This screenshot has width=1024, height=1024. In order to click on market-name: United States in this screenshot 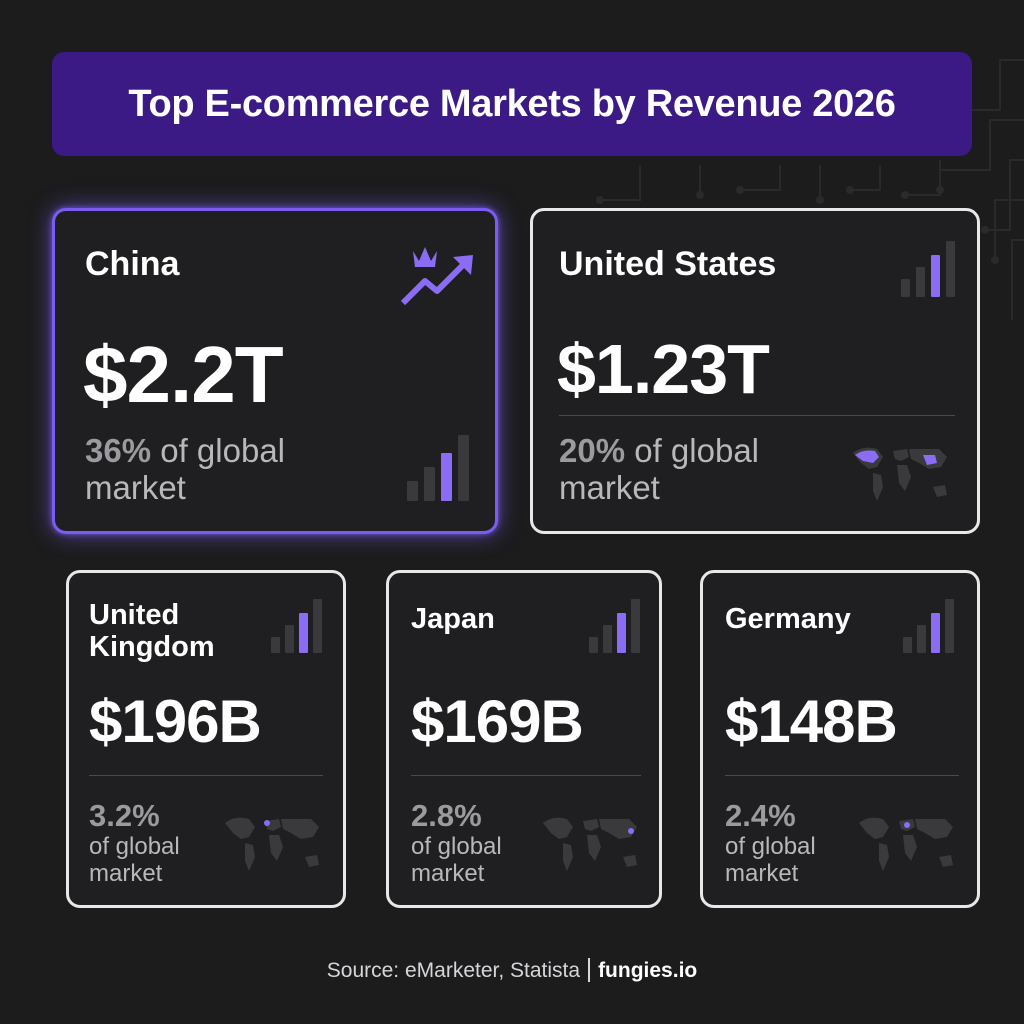, I will do `click(668, 264)`.